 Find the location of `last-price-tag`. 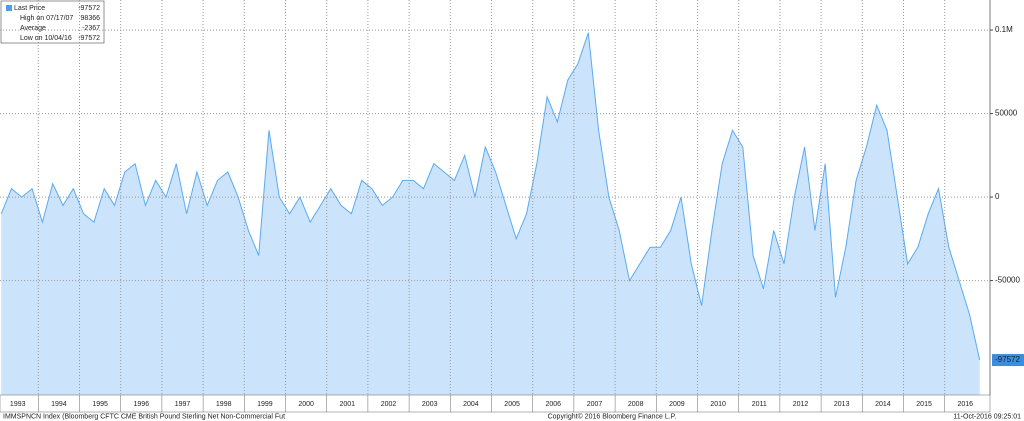

last-price-tag is located at coordinates (1008, 360).